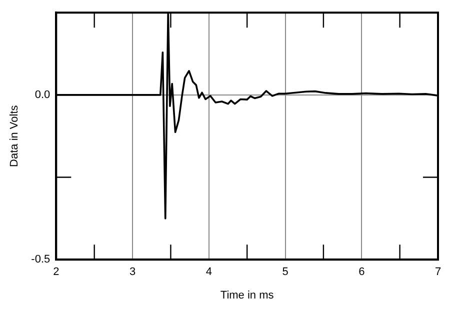 This screenshot has width=450, height=310. I want to click on x-tick-label: 5, so click(285, 272).